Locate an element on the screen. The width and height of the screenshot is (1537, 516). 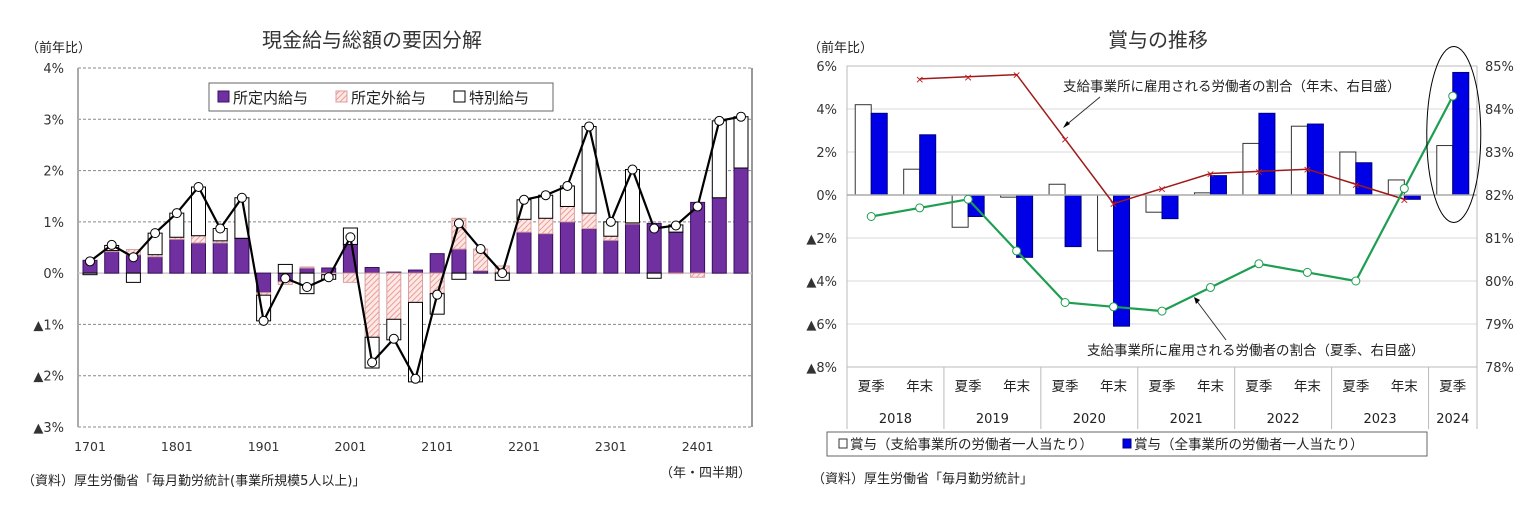
legend: 賞与（支給事業所の労働者一人当たり） 賞与（全事業所の労働者一人当たり） is located at coordinates (1127, 444).